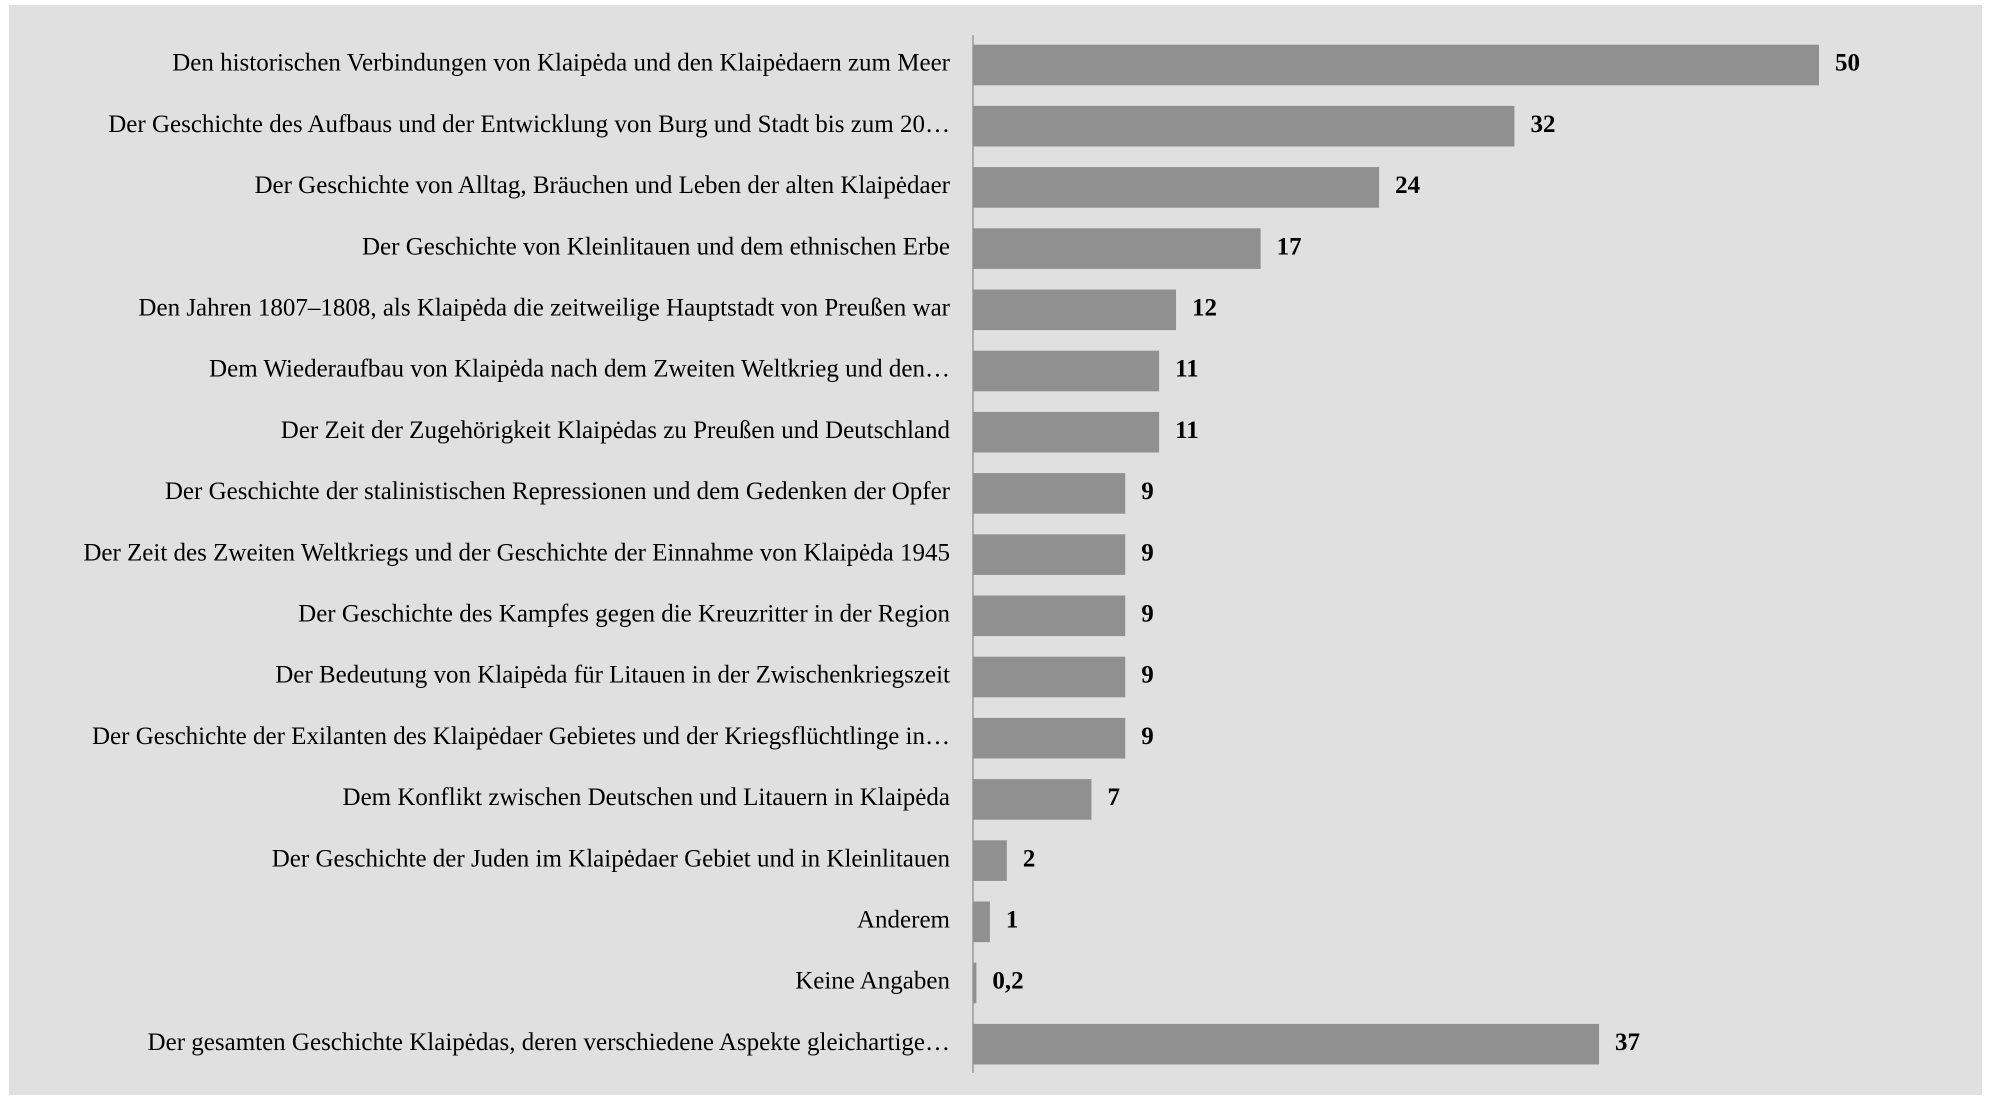  What do you see at coordinates (1627, 1042) in the screenshot?
I see `value-label: 37` at bounding box center [1627, 1042].